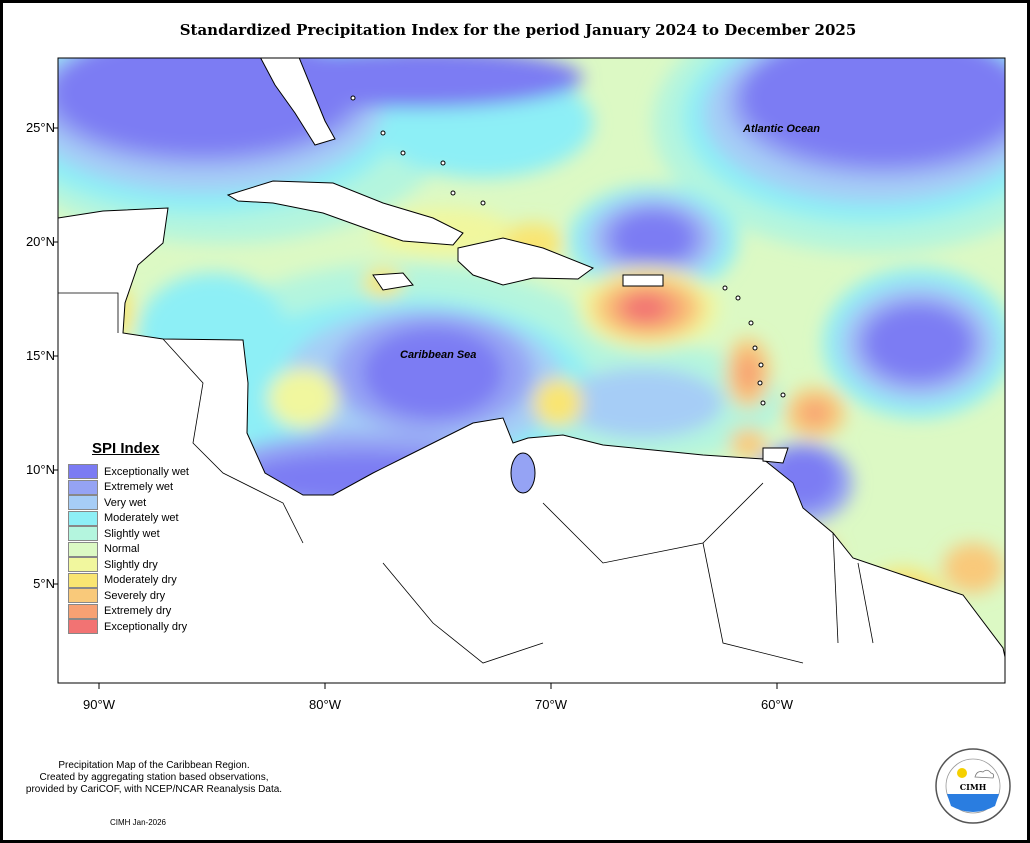 The width and height of the screenshot is (1030, 843). Describe the element at coordinates (777, 704) in the screenshot. I see `lon-label: 60°W` at that location.